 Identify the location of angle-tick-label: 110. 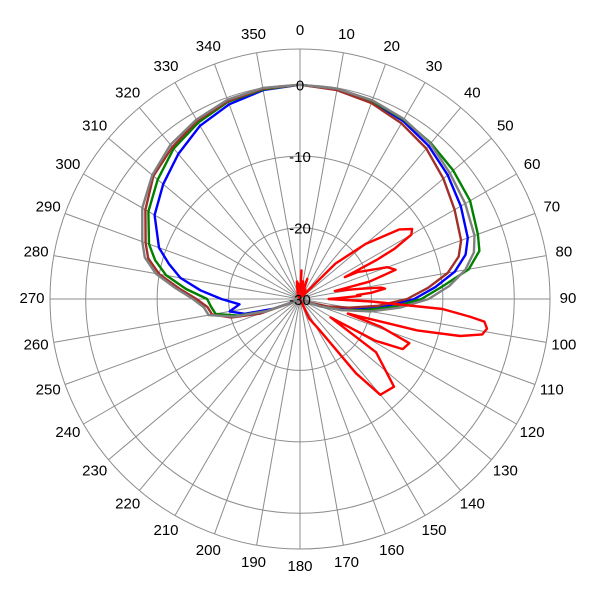
(552, 390).